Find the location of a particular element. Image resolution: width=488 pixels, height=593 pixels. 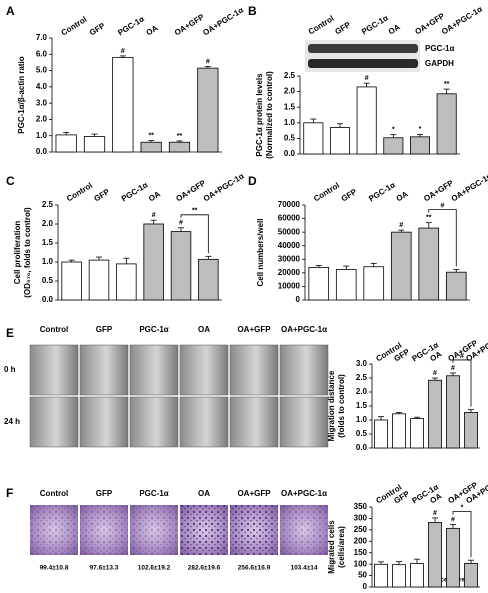

x-tick-label: OA+GFP is located at coordinates (189, 25).